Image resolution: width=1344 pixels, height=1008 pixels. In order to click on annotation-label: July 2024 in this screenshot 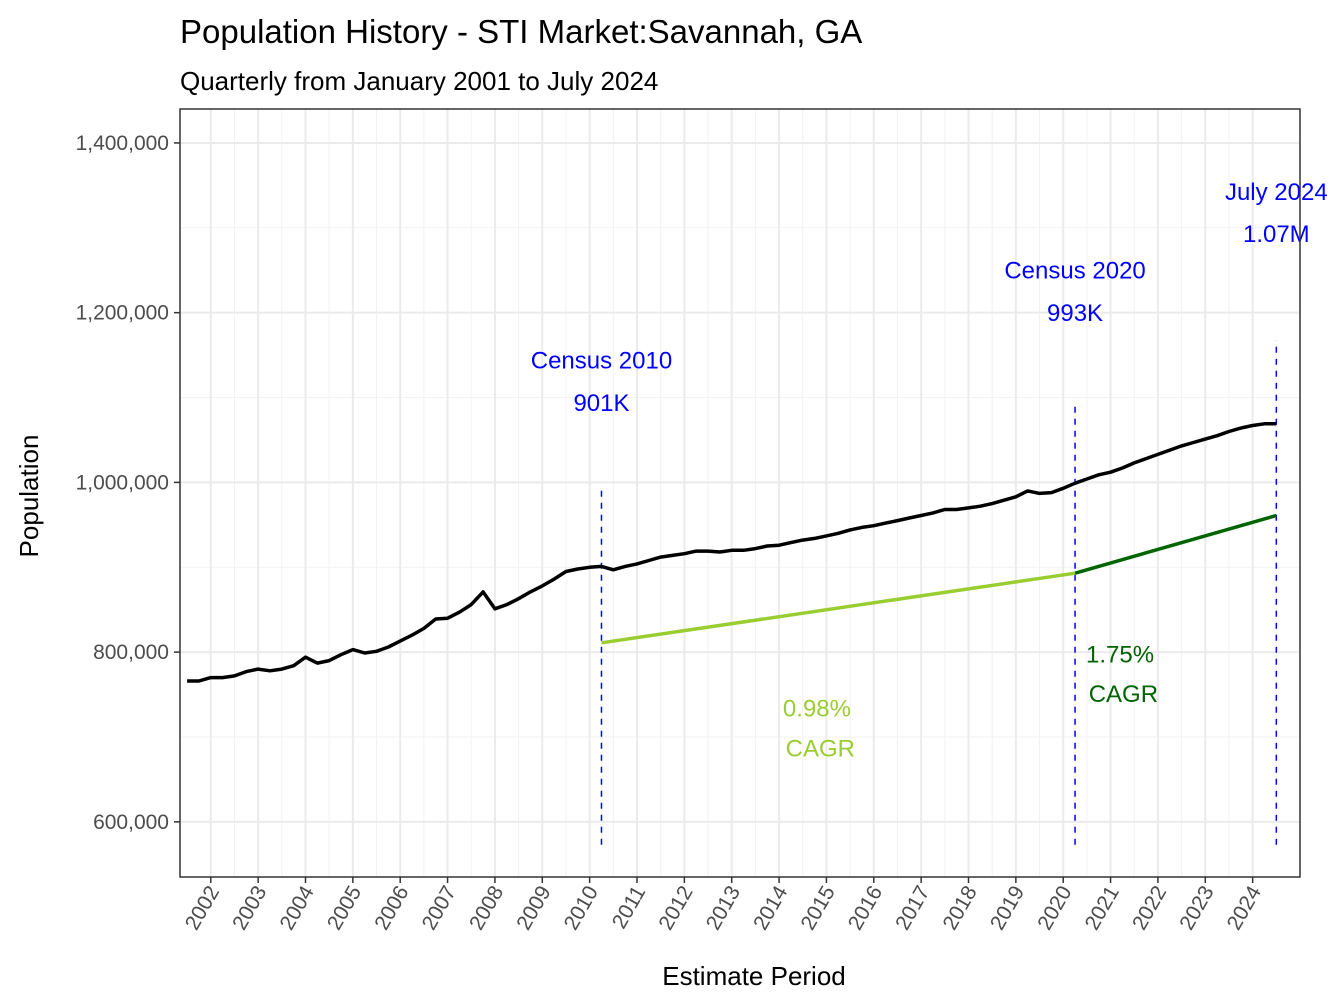, I will do `click(1276, 192)`.